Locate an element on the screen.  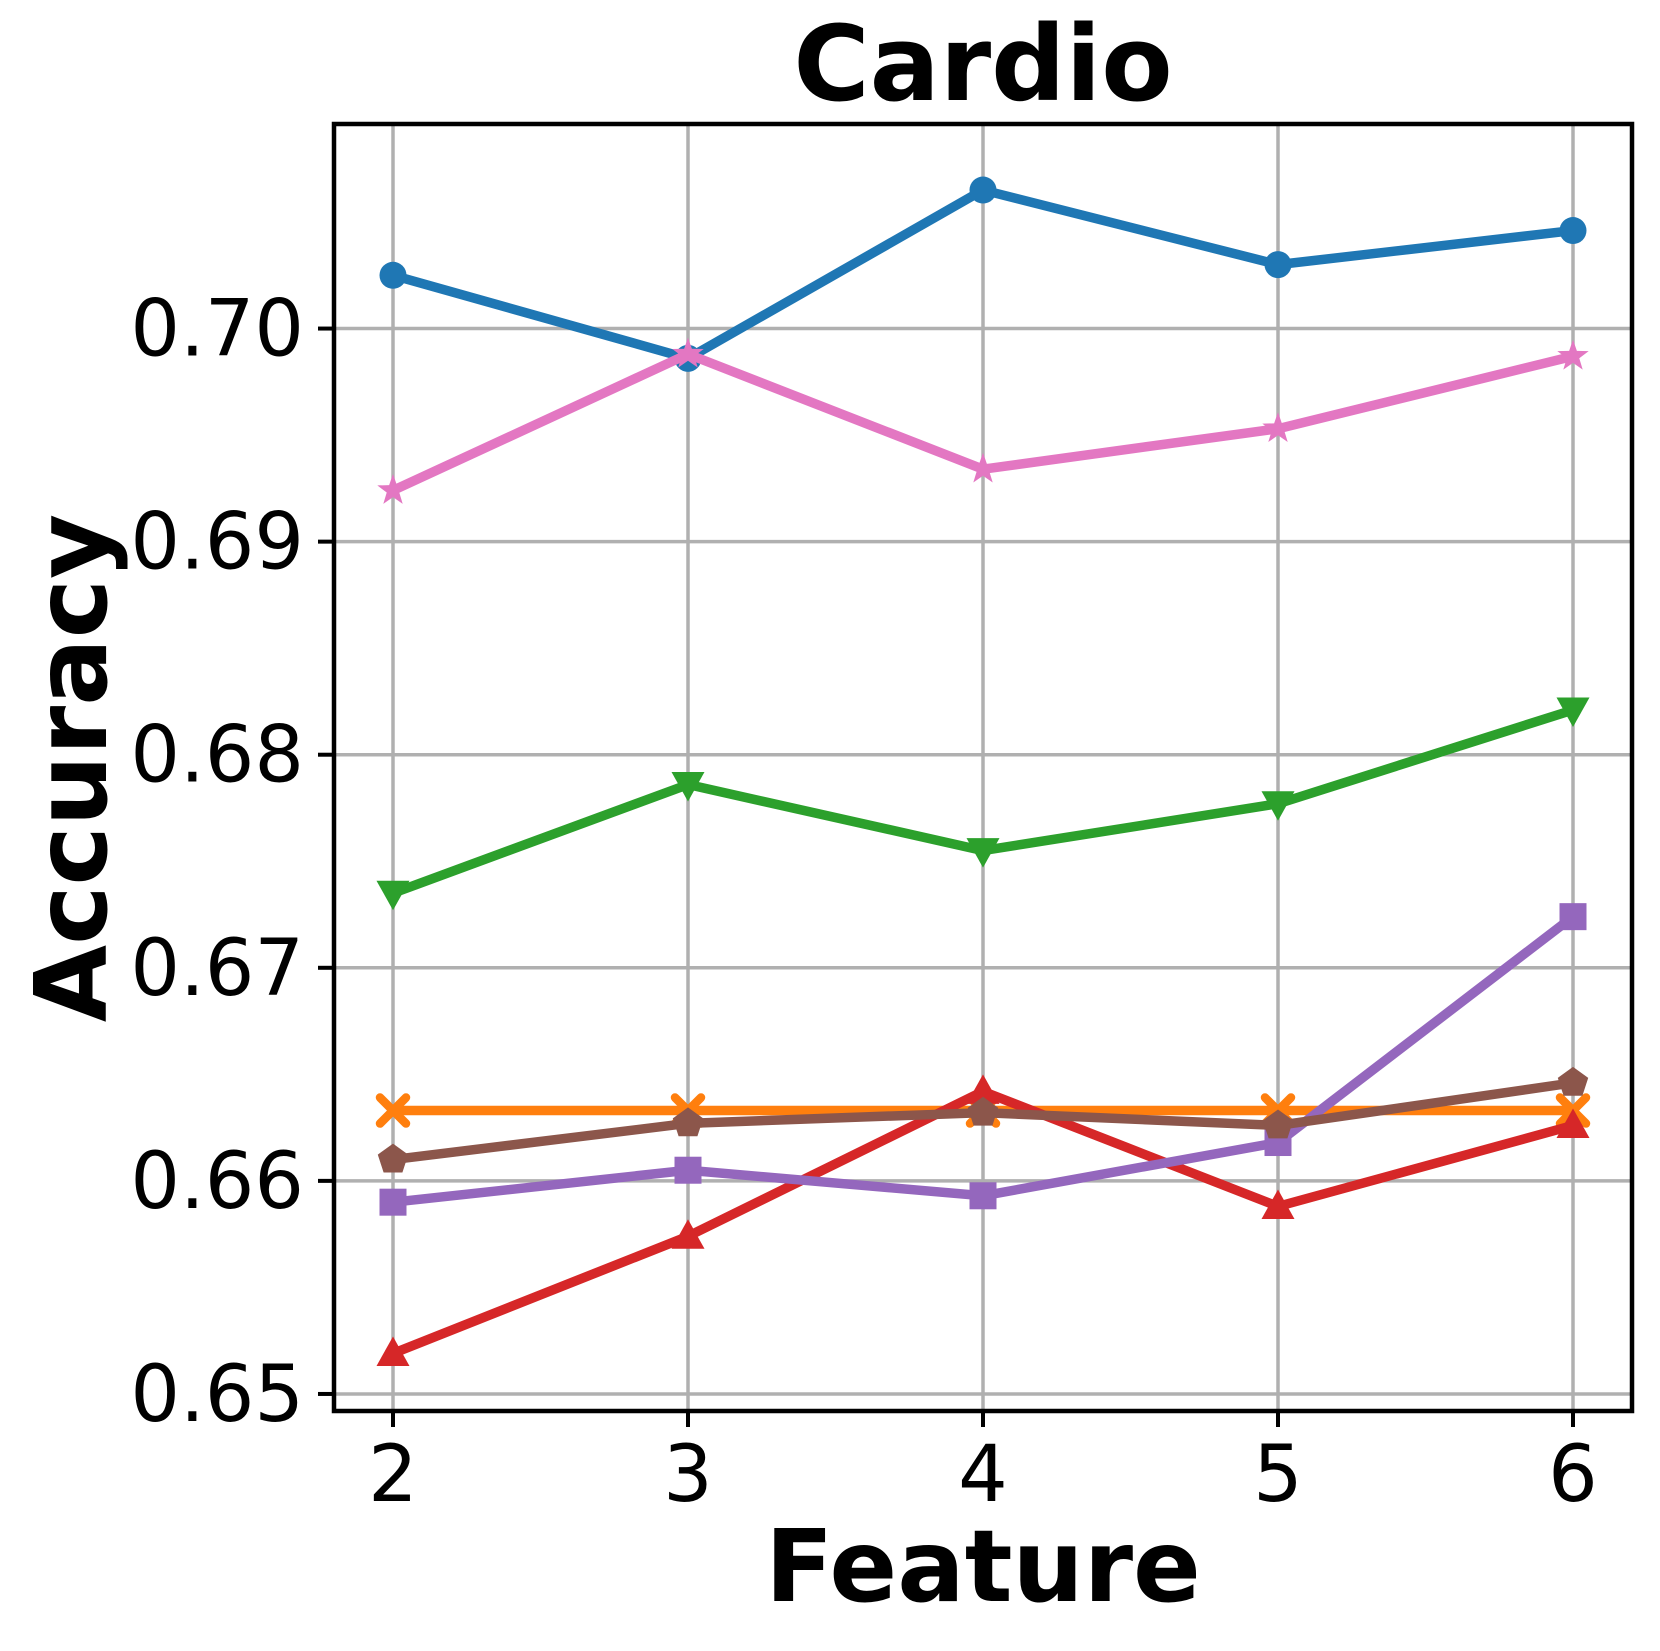
y-tick-label: 0.66 is located at coordinates (217, 1182).